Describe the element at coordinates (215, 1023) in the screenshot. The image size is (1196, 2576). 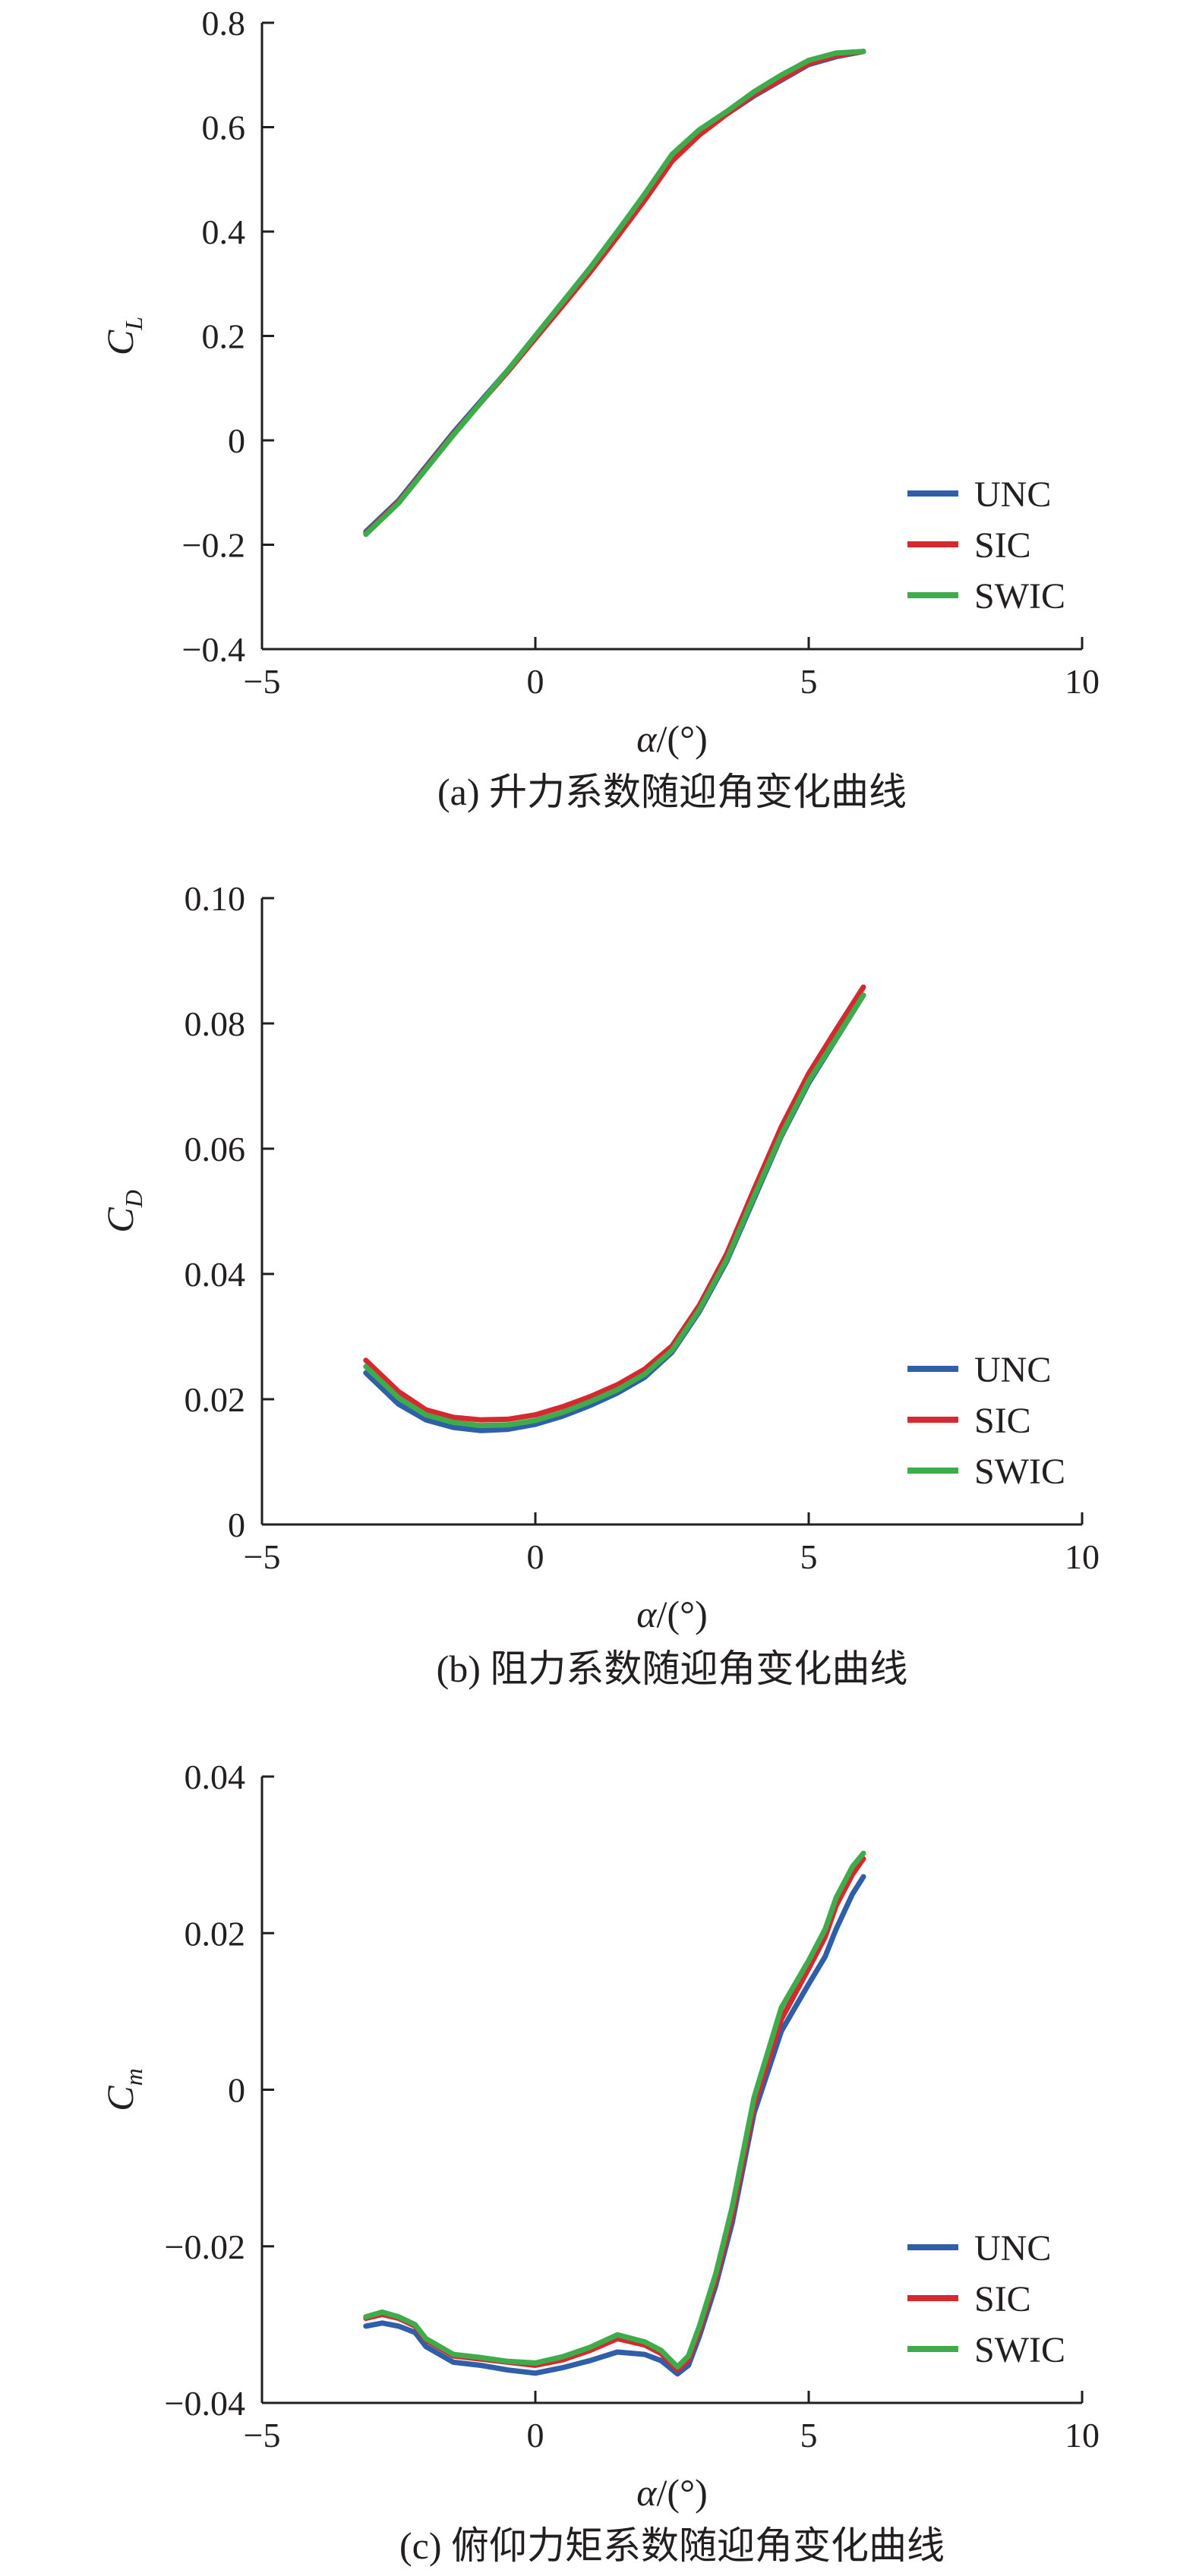
I see `y-tick-label: 0.08` at that location.